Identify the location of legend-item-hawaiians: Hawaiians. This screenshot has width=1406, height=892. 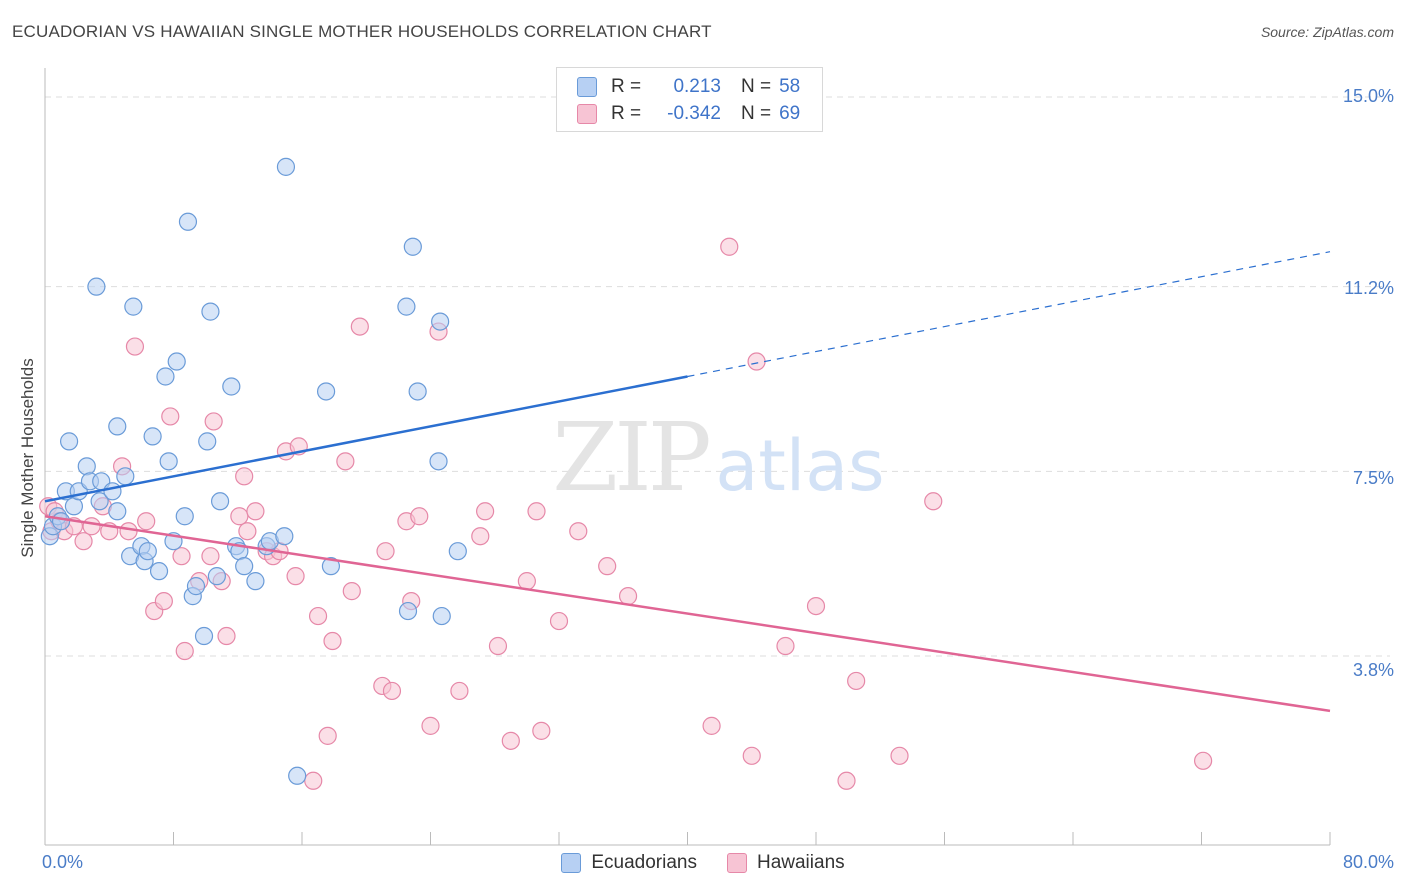
(785, 863).